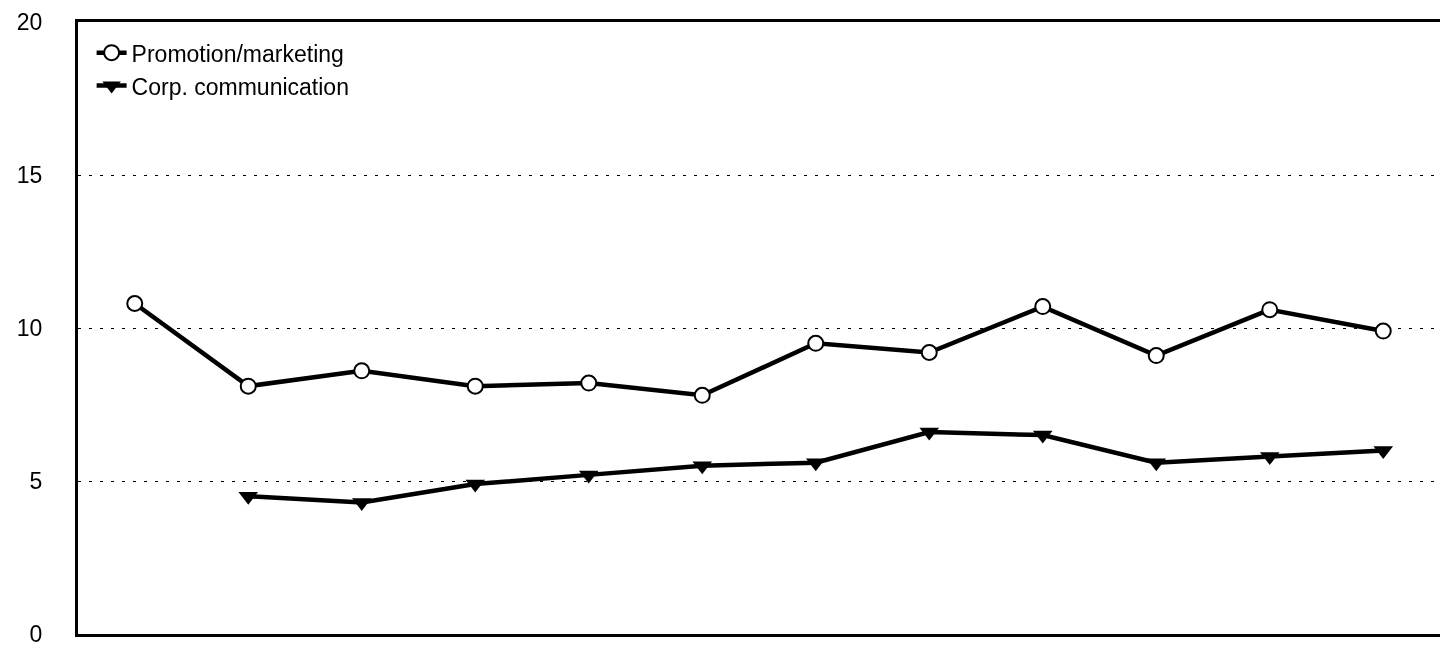  Describe the element at coordinates (29, 22) in the screenshot. I see `y-tick-label: 20` at that location.